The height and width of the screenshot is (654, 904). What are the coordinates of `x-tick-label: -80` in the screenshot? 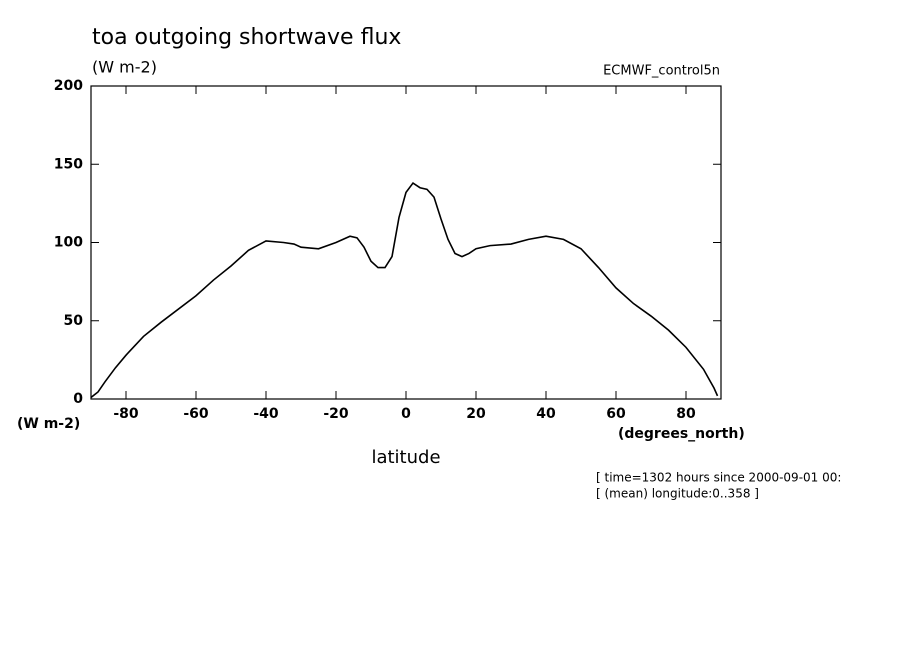 It's located at (126, 414).